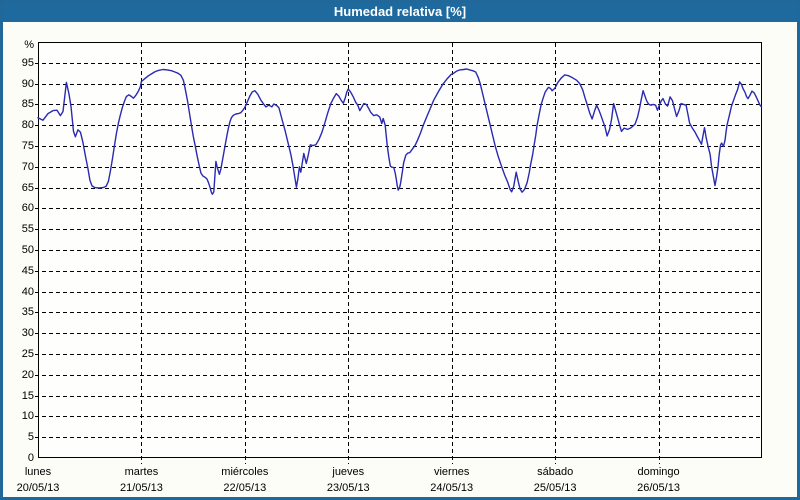 This screenshot has height=500, width=800. What do you see at coordinates (38, 472) in the screenshot?
I see `x-axis-day-label: lunes` at bounding box center [38, 472].